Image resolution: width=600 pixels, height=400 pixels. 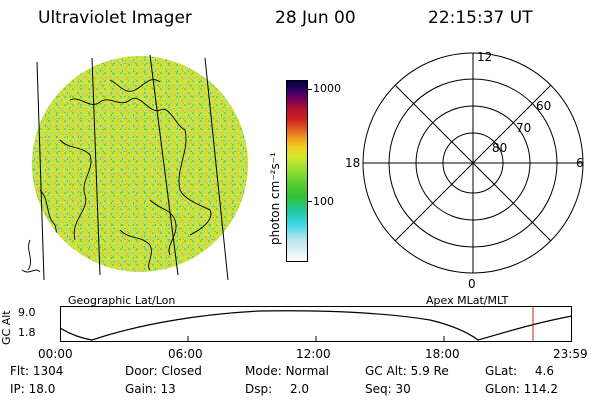 I want to click on mlt-label-12: 12, so click(x=484, y=57).